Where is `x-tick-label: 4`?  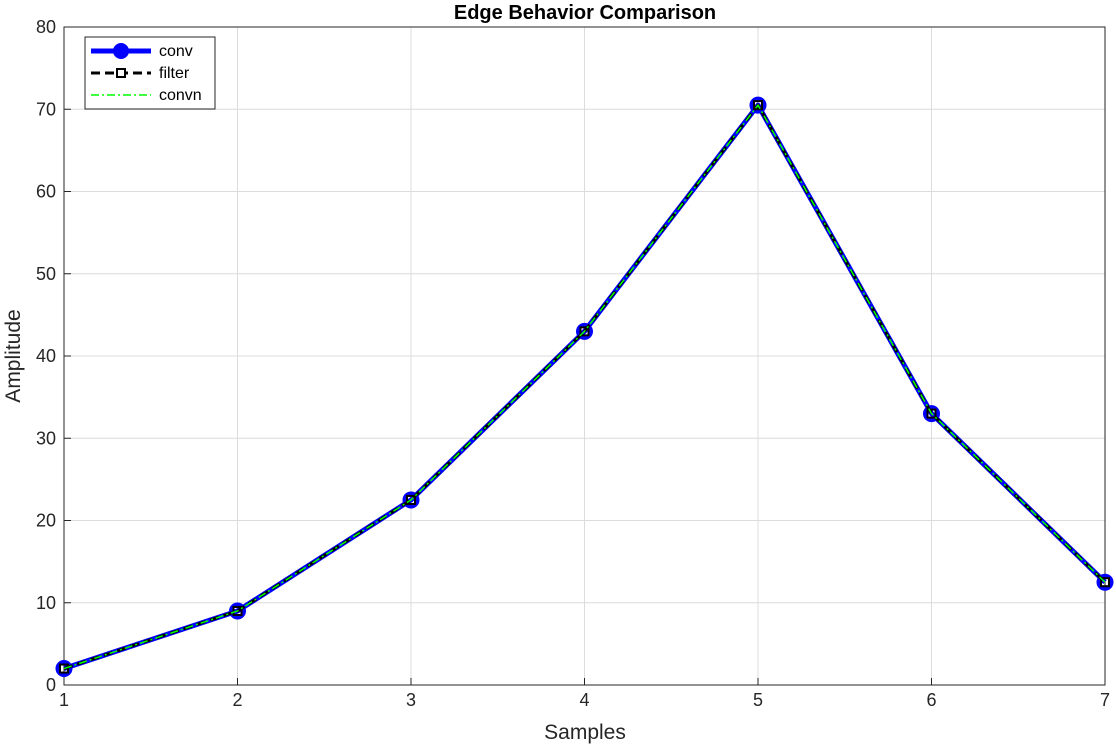 x-tick-label: 4 is located at coordinates (584, 700).